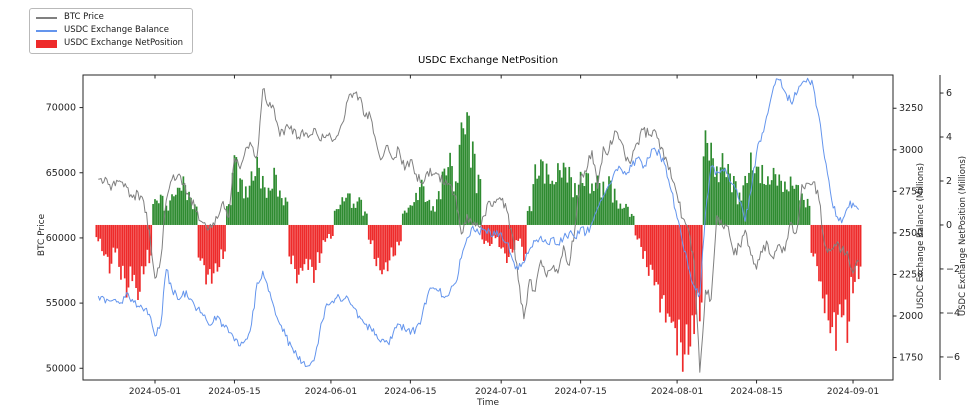  I want to click on y-tick-label-btc: 55000, so click(61, 303).